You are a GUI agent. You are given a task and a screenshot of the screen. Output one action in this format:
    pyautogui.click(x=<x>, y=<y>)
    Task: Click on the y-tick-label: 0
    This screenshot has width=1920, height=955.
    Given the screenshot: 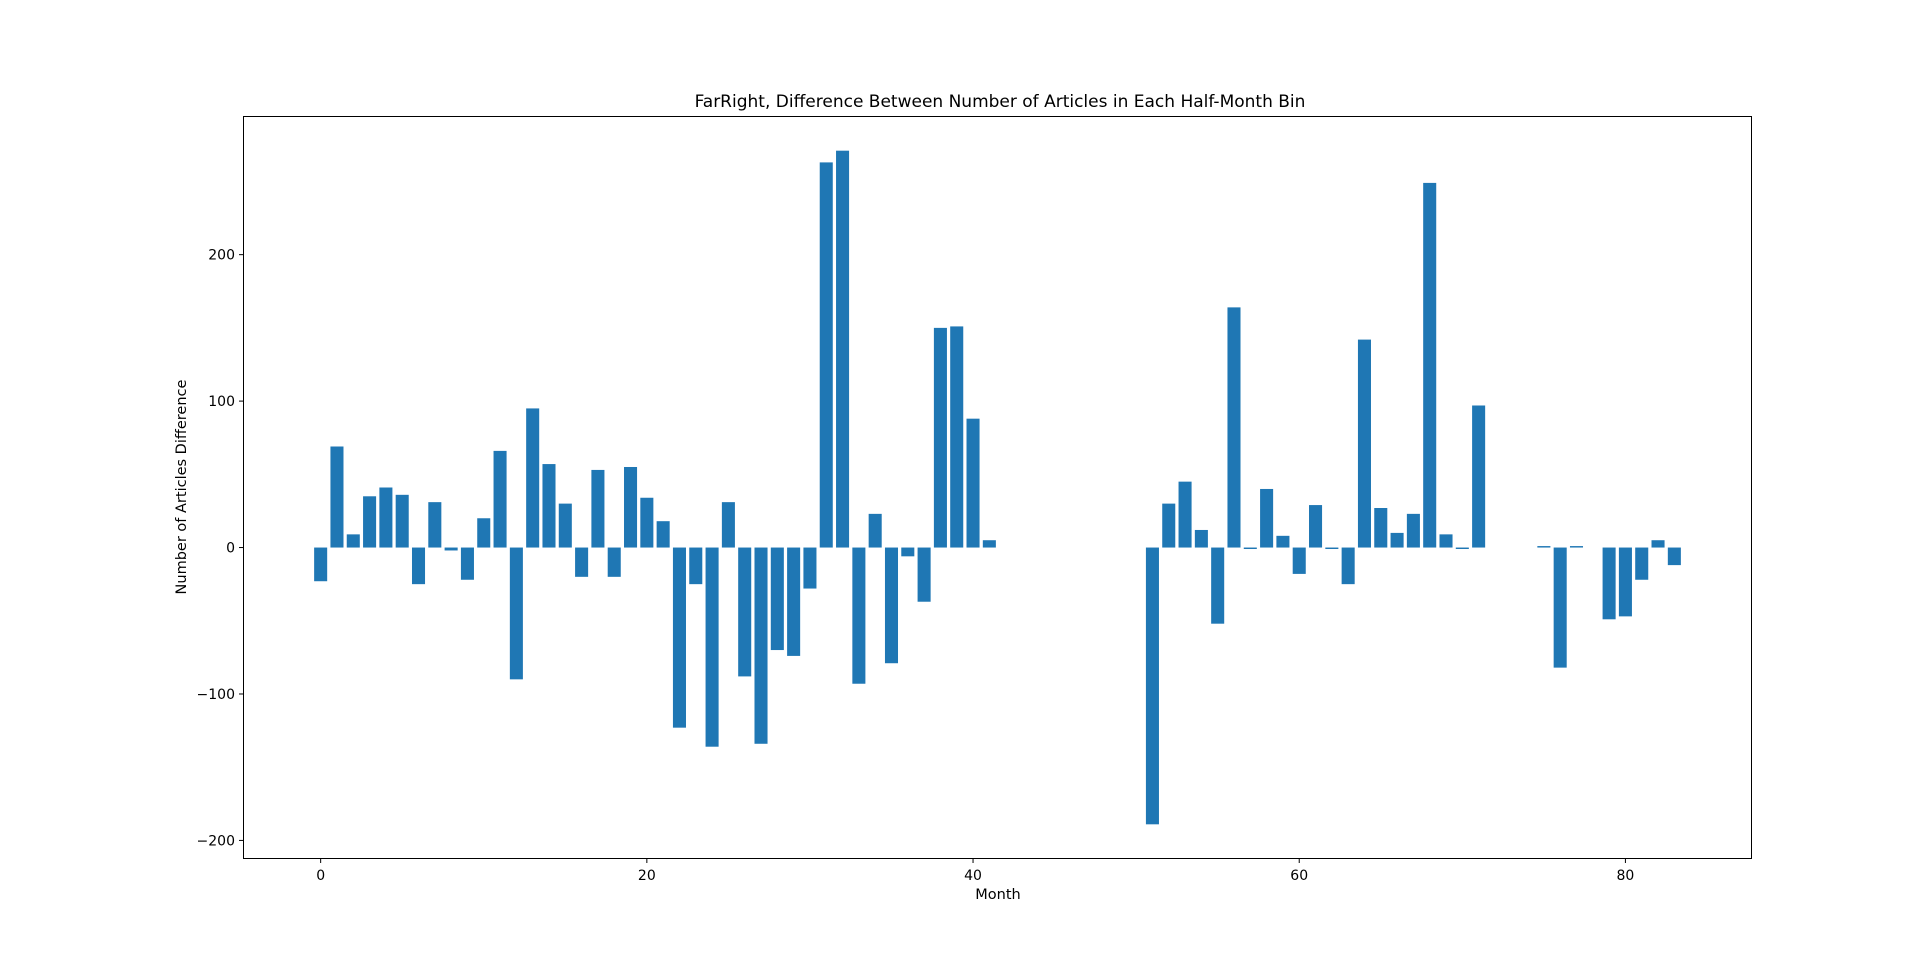 What is the action you would take?
    pyautogui.click(x=230, y=549)
    